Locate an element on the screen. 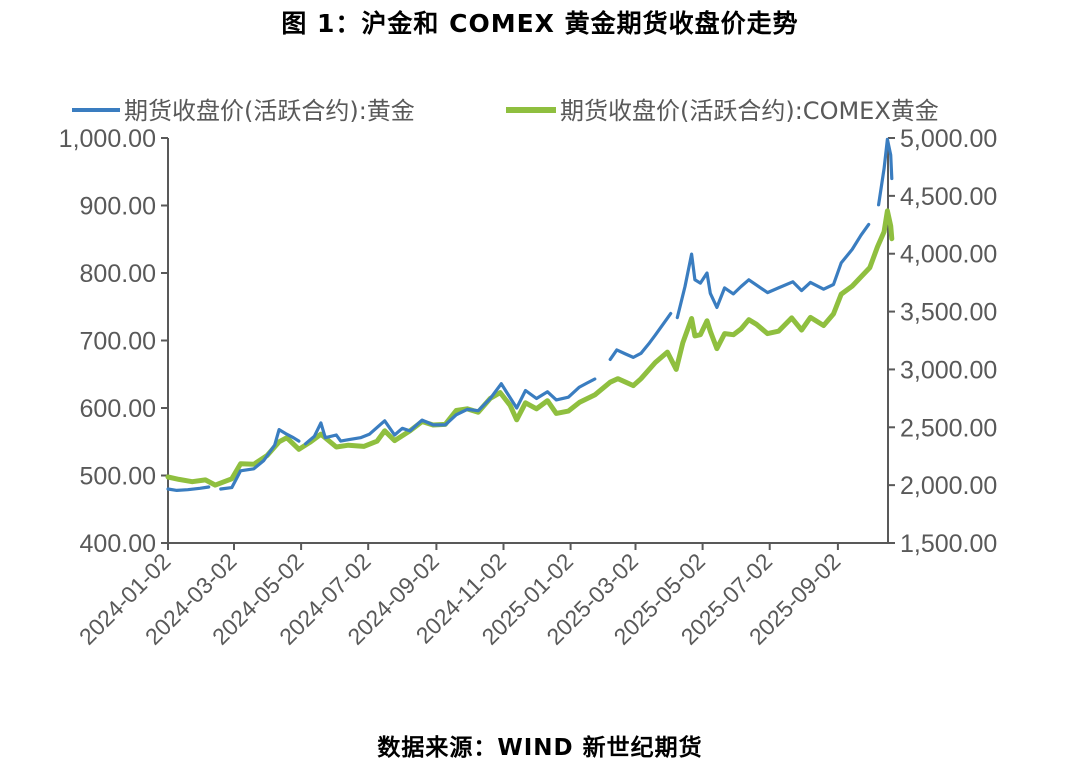  right-axis-tick-label: 1,500.00 is located at coordinates (948, 544).